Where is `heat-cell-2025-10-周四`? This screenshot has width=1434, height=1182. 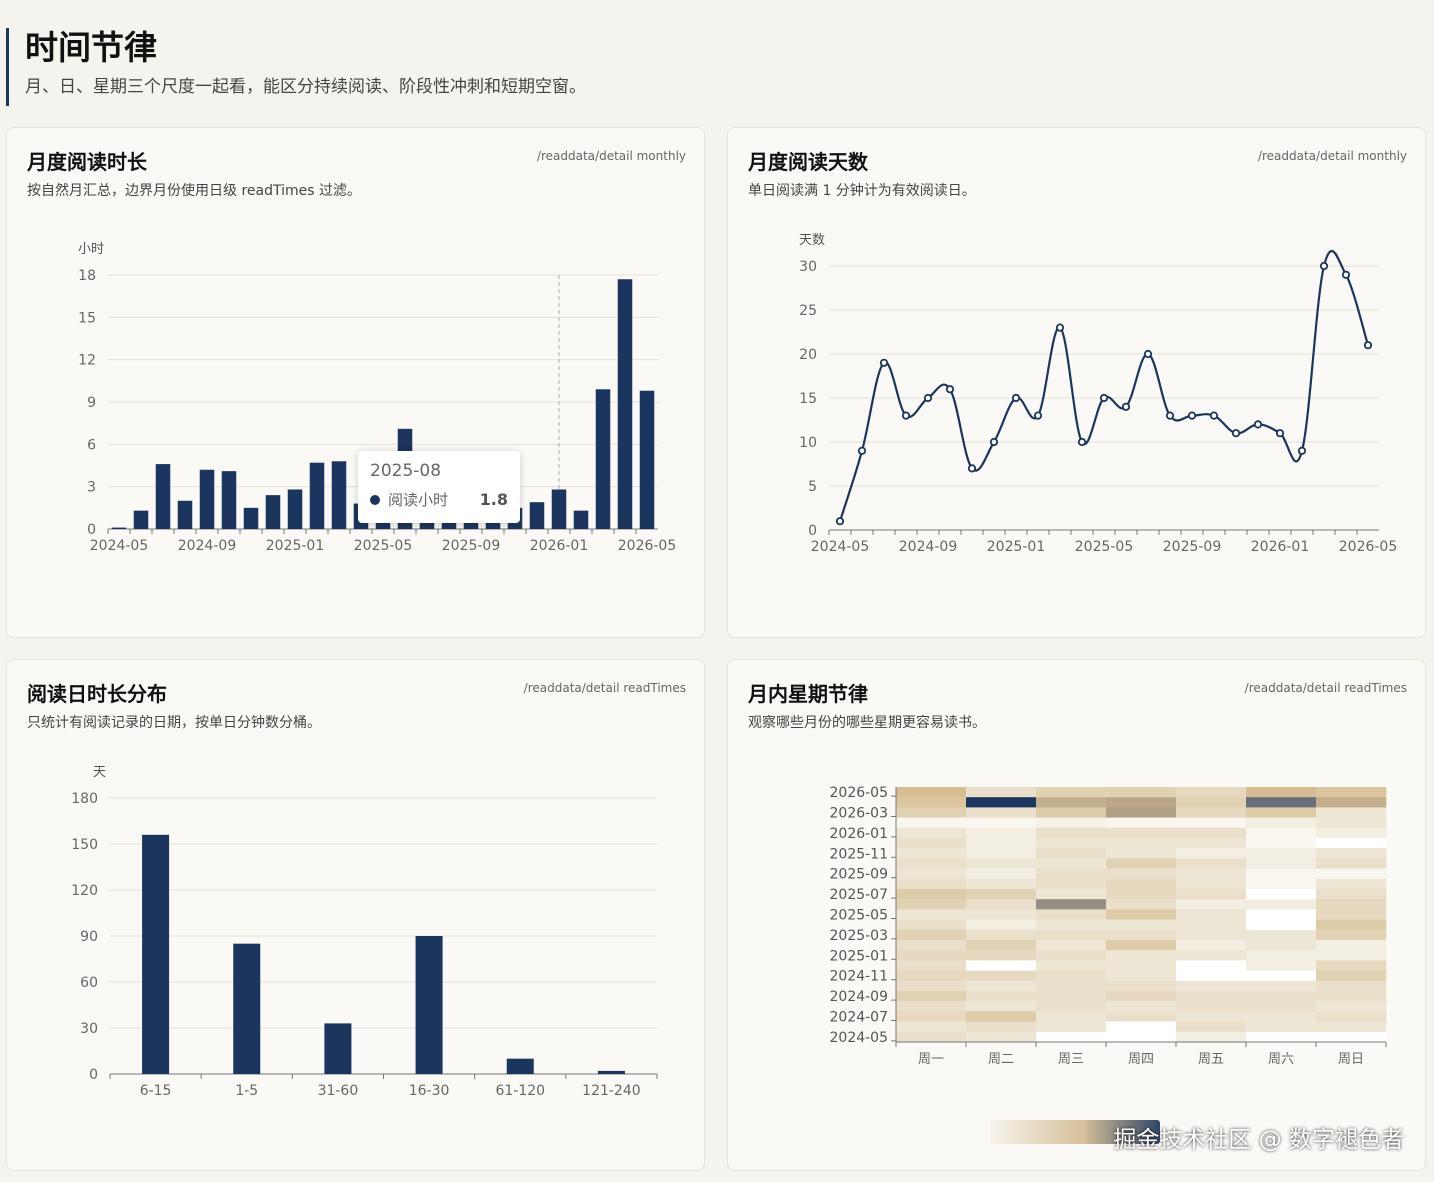 heat-cell-2025-10-周四 is located at coordinates (1141, 863).